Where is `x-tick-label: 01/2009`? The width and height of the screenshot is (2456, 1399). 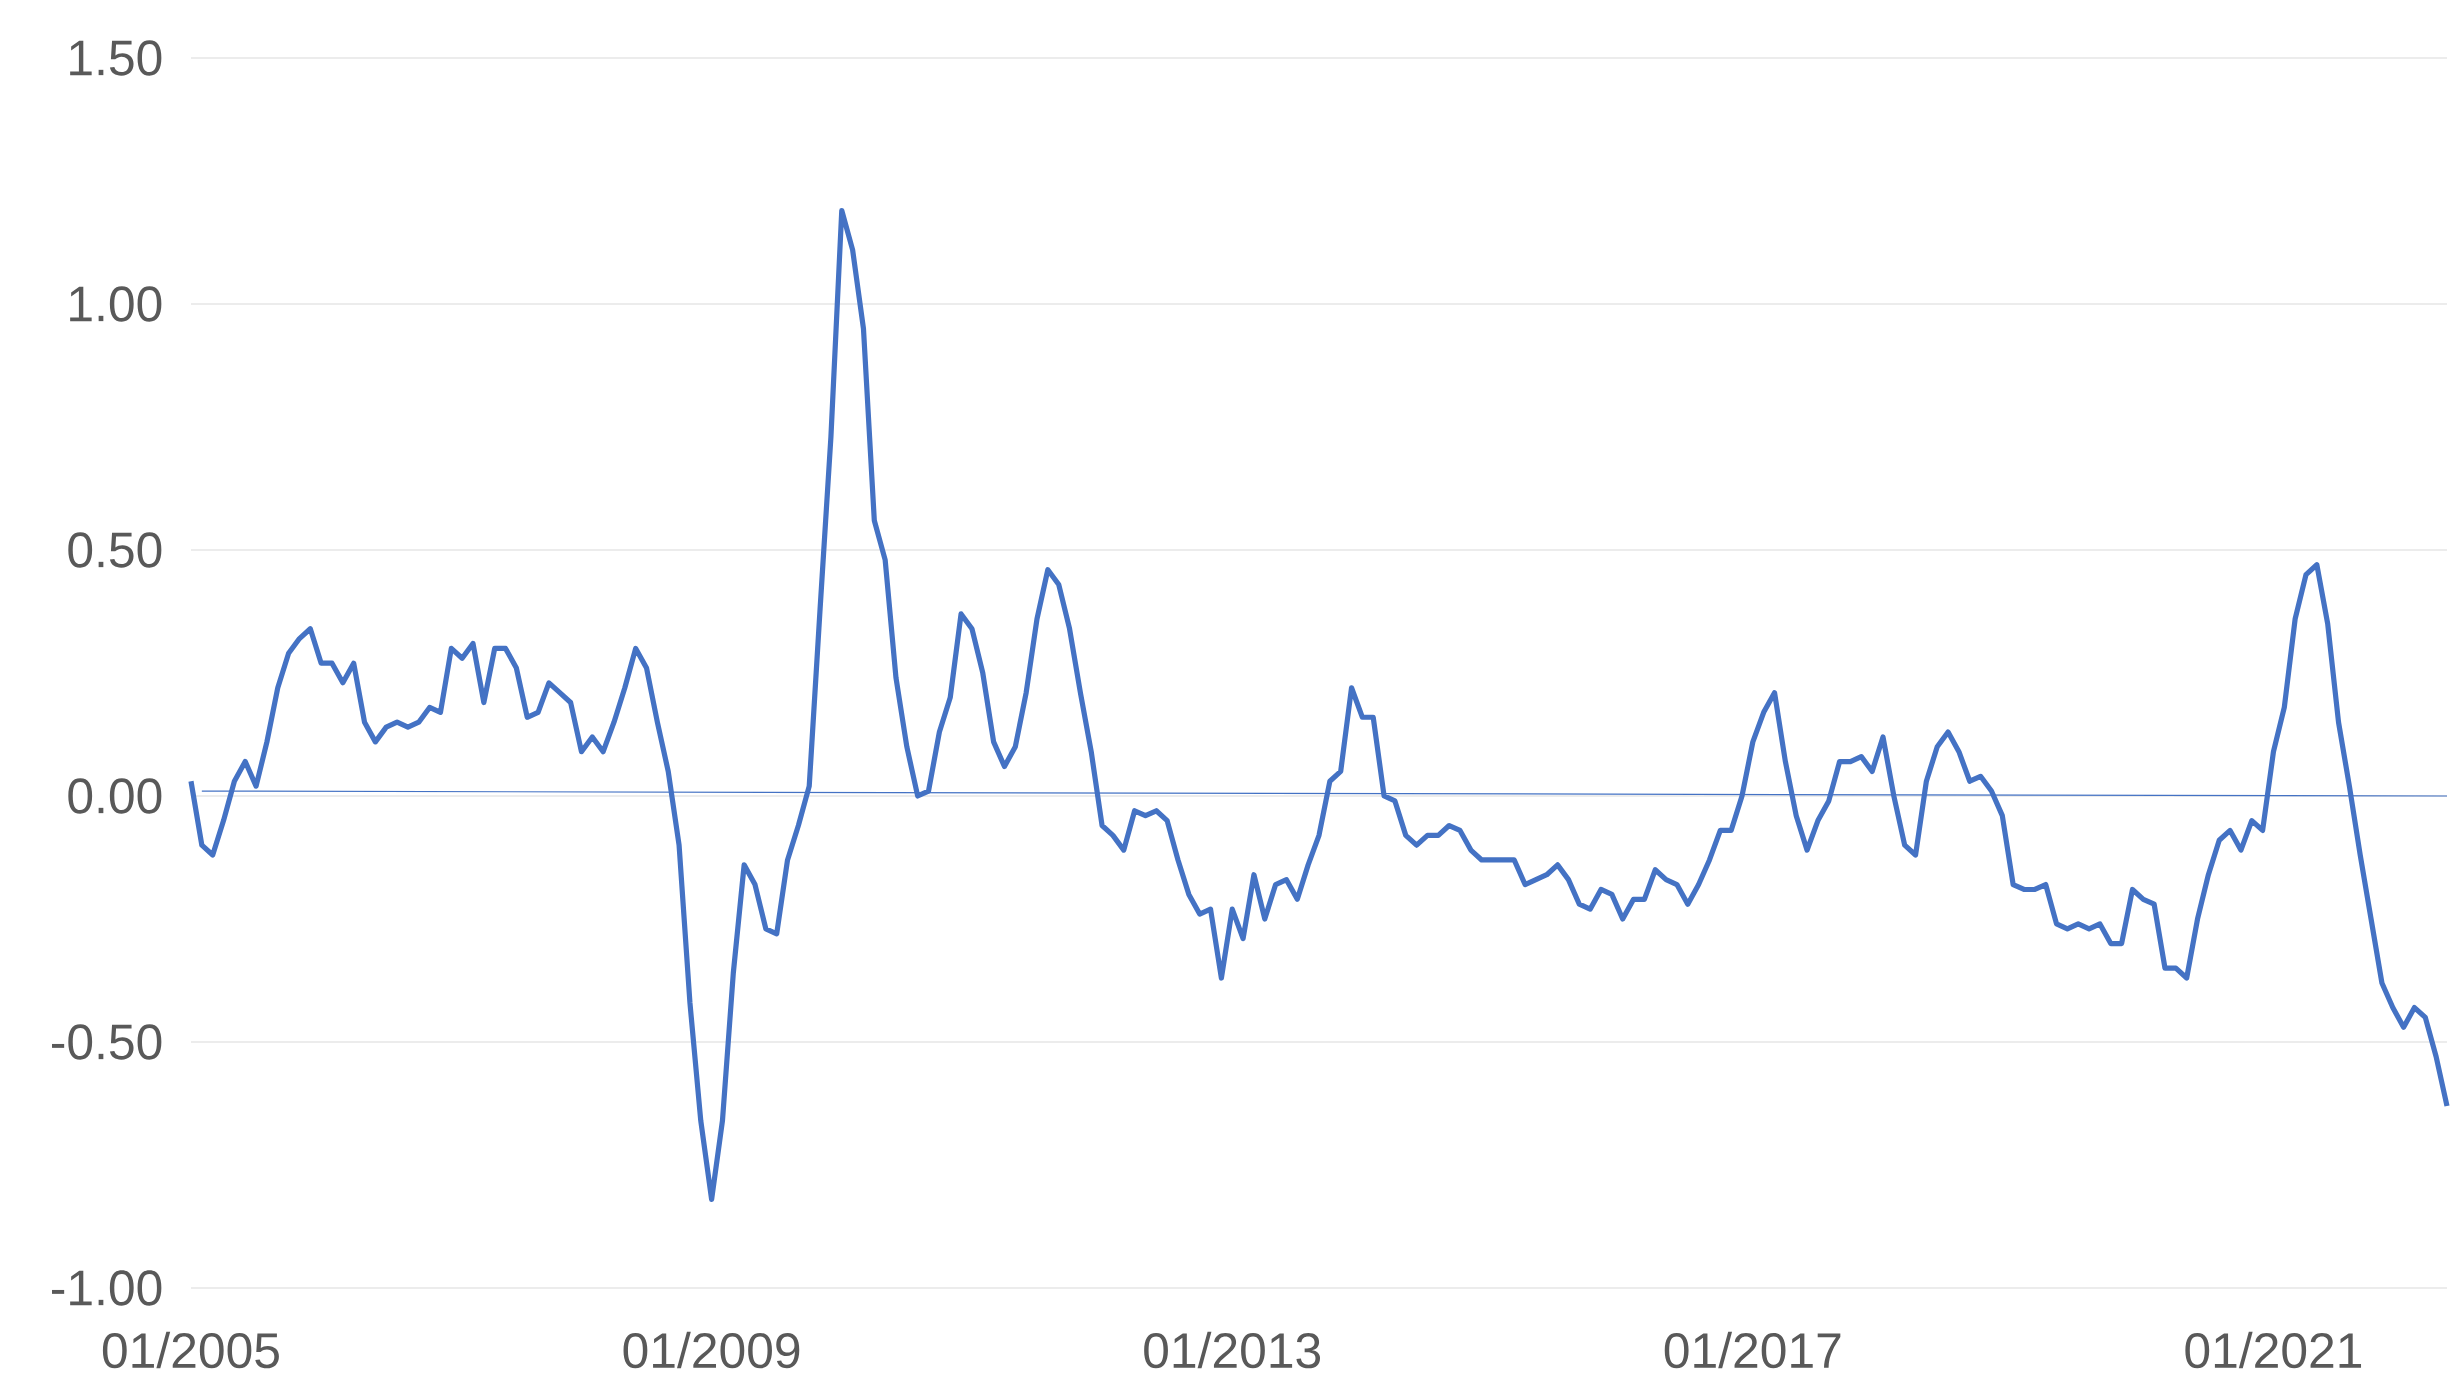
x-tick-label: 01/2009 is located at coordinates (711, 1350).